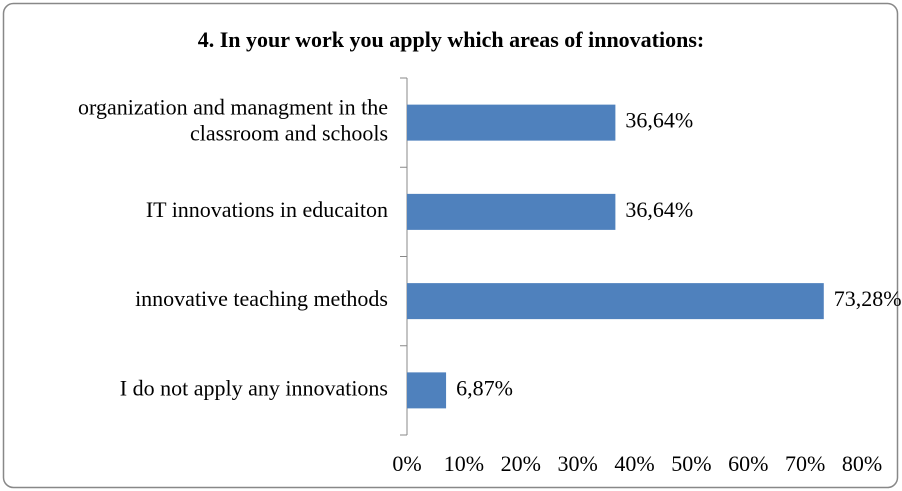 This screenshot has width=902, height=491. What do you see at coordinates (261, 298) in the screenshot?
I see `y-tick-label: innovative teaching methods` at bounding box center [261, 298].